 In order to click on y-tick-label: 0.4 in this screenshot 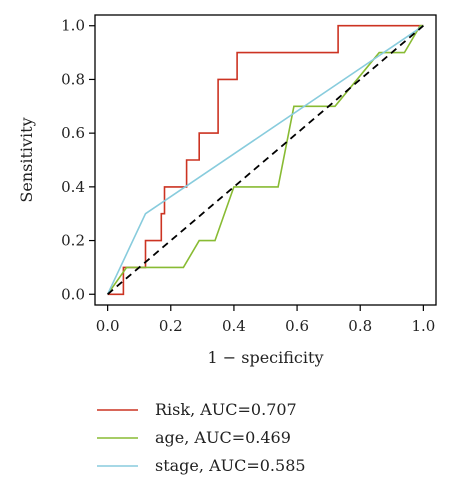, I will do `click(73, 187)`.